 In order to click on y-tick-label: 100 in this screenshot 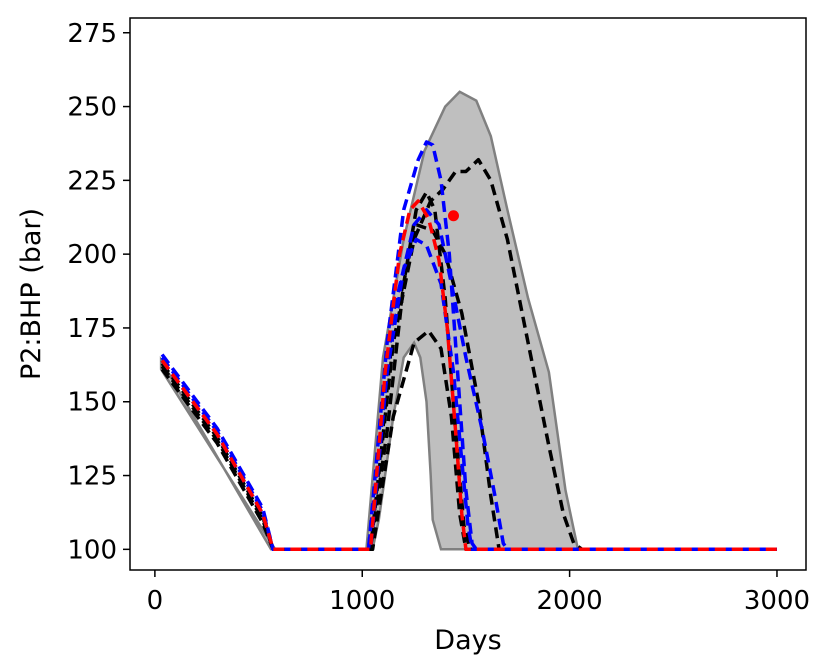, I will do `click(92, 550)`.